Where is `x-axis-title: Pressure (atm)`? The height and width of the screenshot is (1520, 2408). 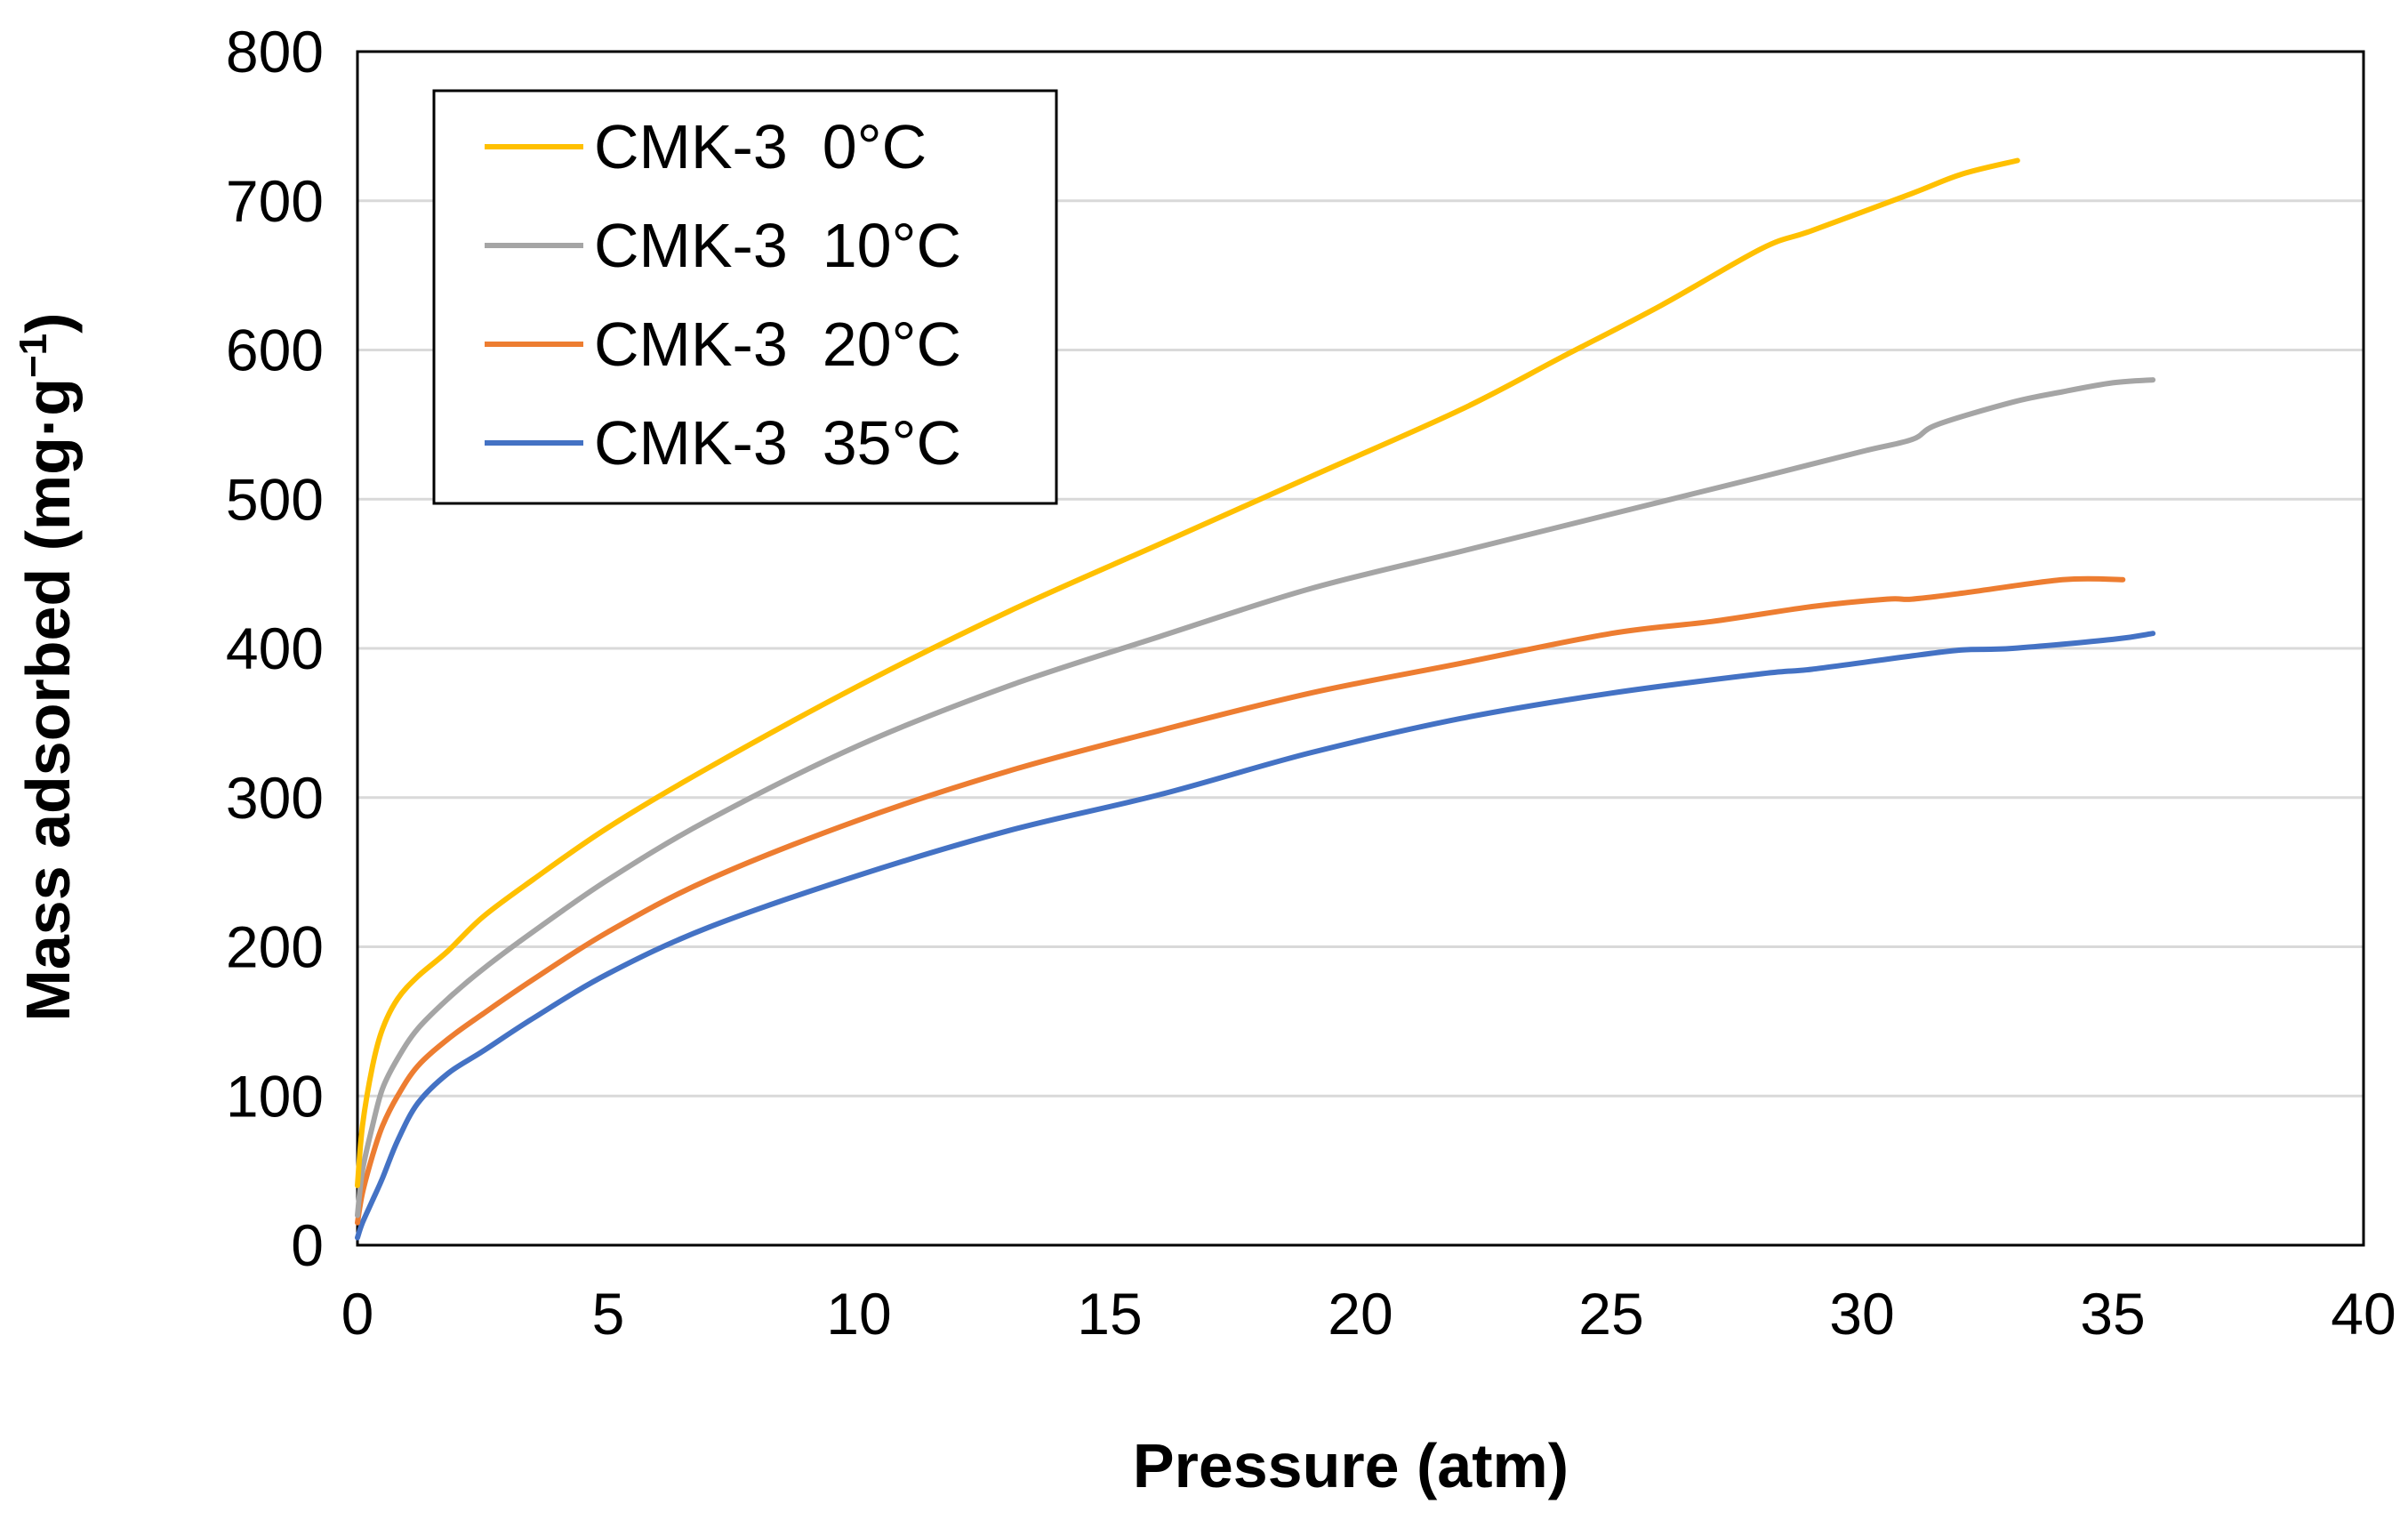 x-axis-title: Pressure (atm) is located at coordinates (1351, 1465).